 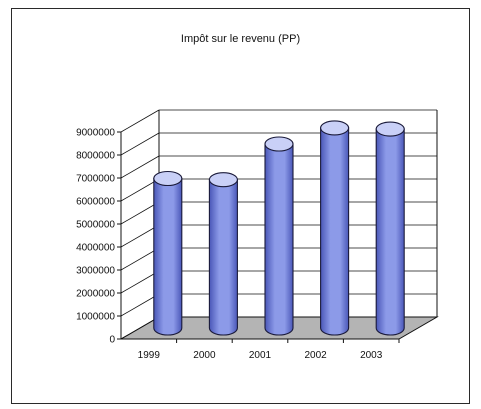 What do you see at coordinates (260, 355) in the screenshot?
I see `x-tick-label: 2001` at bounding box center [260, 355].